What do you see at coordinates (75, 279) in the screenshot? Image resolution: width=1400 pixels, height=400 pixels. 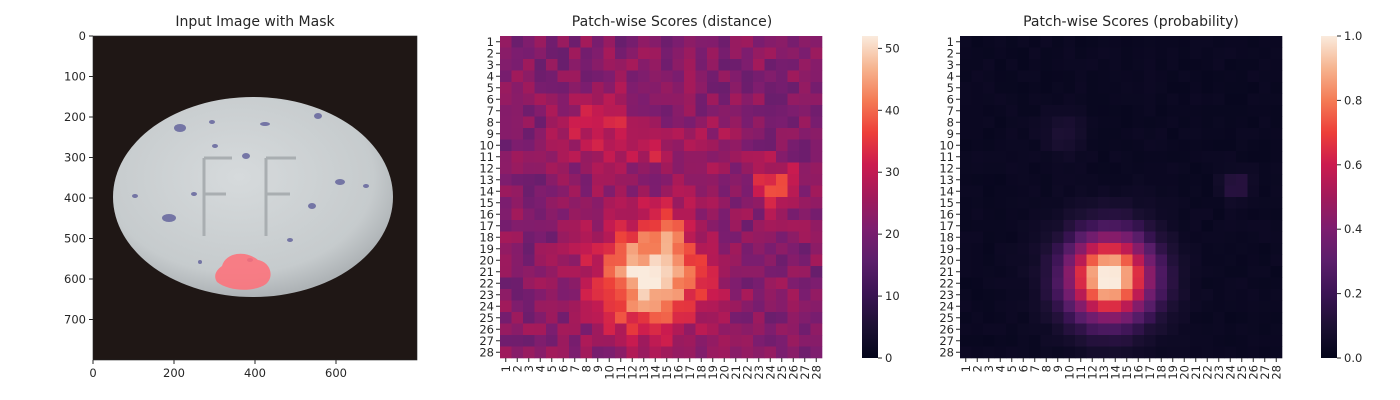 I see `y-tick-label: 600` at bounding box center [75, 279].